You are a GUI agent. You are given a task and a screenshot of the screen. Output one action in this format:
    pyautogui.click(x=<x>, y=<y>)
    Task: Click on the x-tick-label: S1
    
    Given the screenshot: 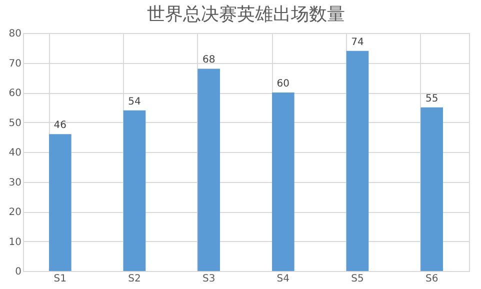 What is the action you would take?
    pyautogui.click(x=60, y=279)
    